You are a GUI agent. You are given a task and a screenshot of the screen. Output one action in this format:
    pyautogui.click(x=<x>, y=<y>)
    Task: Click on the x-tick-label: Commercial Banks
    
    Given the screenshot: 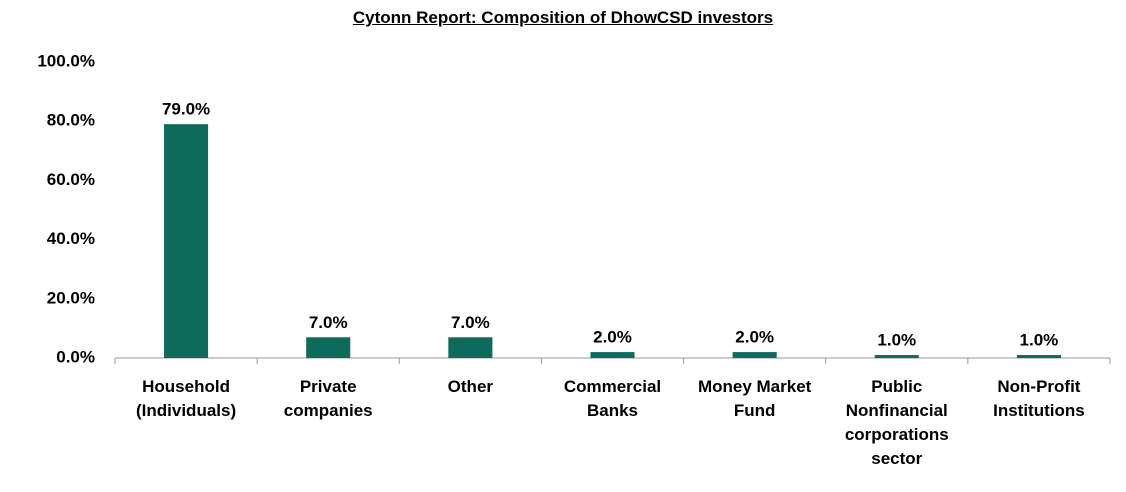 What is the action you would take?
    pyautogui.click(x=612, y=398)
    